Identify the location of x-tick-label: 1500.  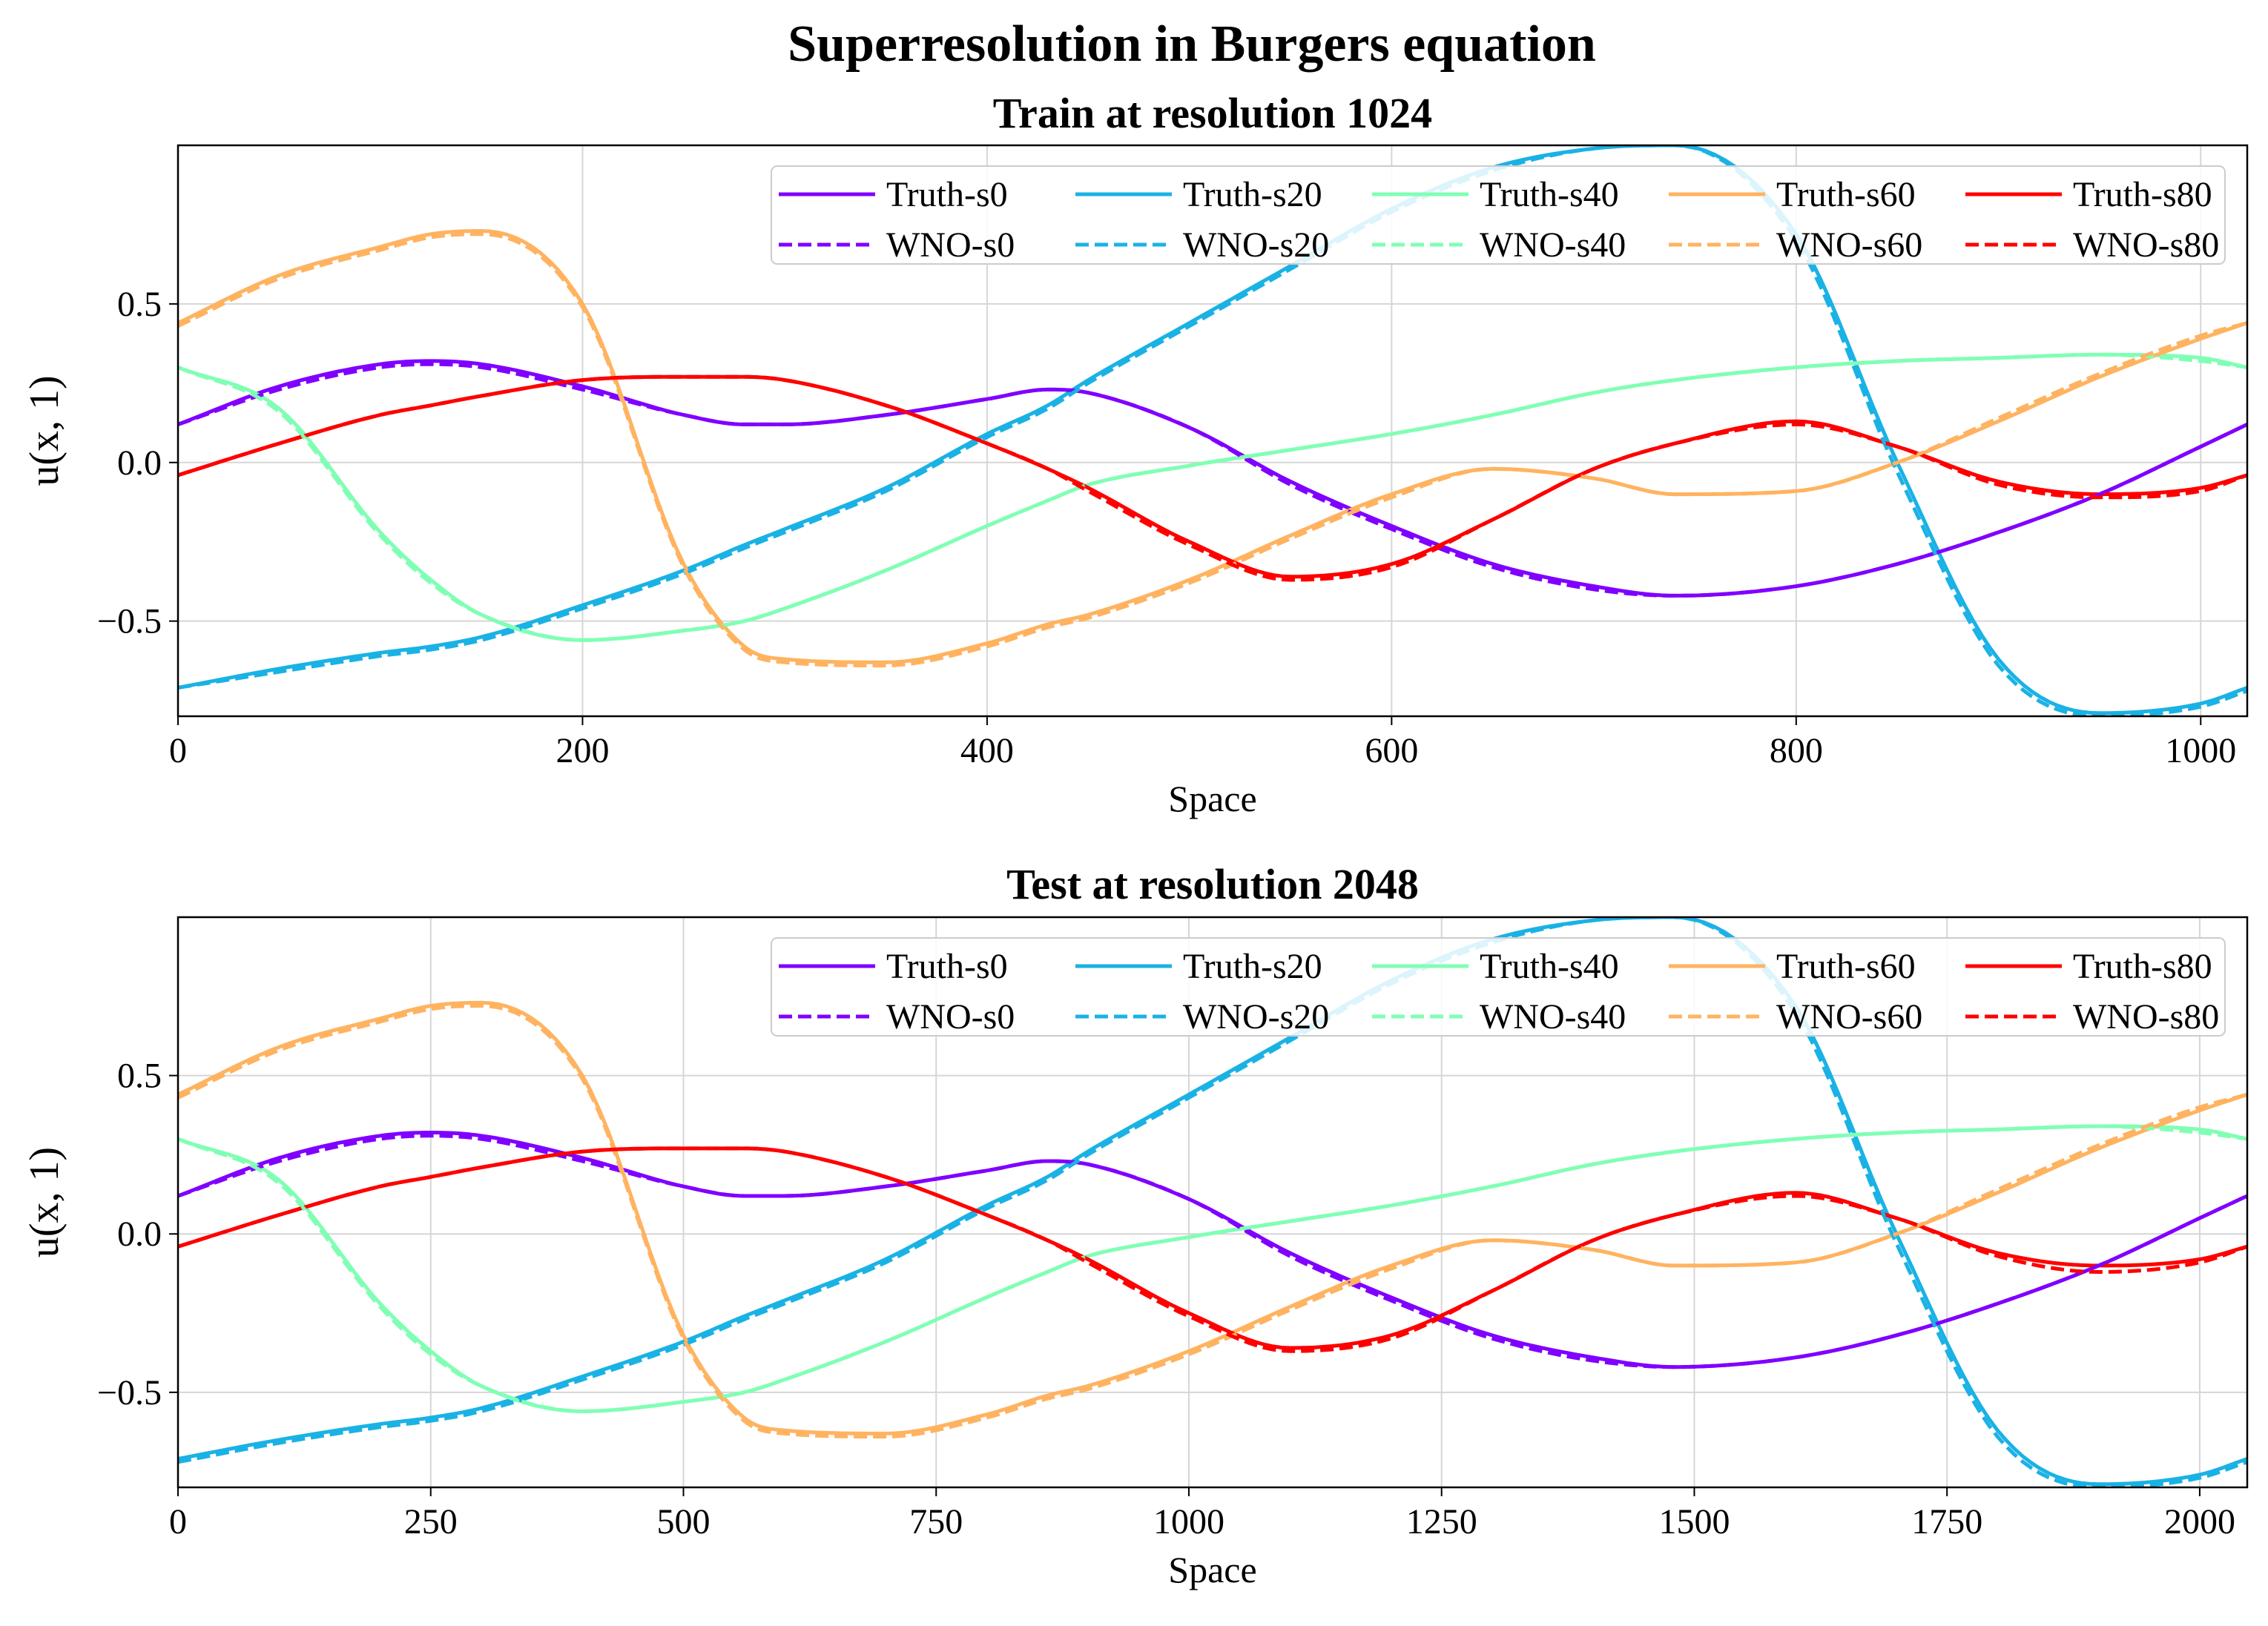
(1694, 1522).